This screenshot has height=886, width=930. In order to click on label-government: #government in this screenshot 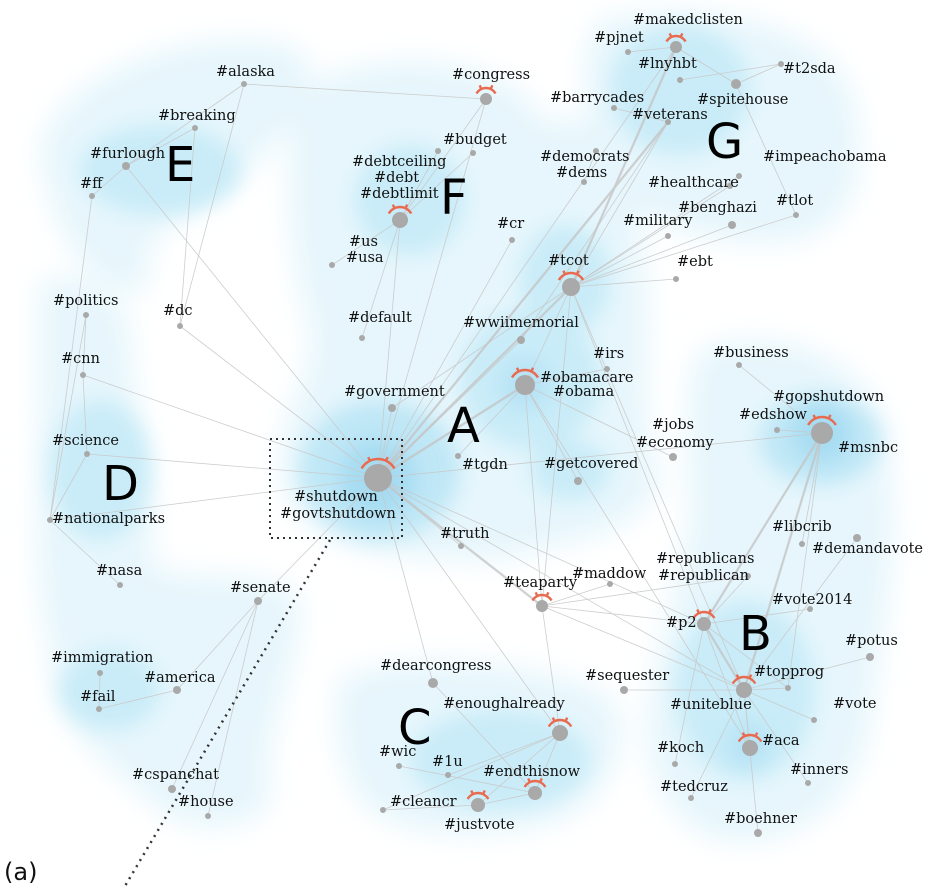, I will do `click(394, 392)`.